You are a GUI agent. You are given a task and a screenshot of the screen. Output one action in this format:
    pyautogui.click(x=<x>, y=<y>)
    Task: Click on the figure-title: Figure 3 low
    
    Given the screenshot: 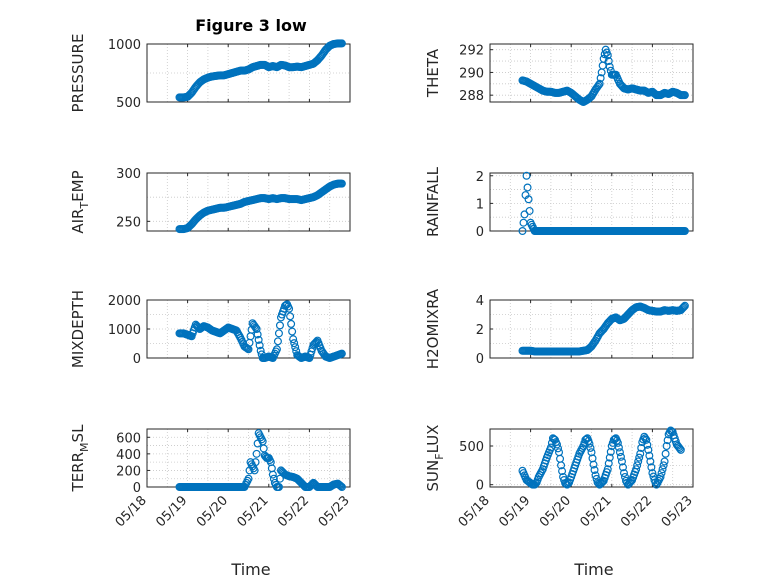 What is the action you would take?
    pyautogui.click(x=251, y=25)
    